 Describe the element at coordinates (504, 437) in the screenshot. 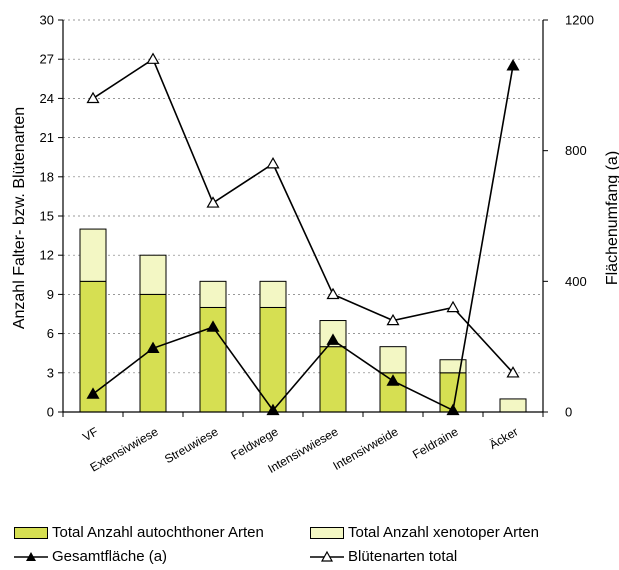

I see `category-label: Äcker` at that location.